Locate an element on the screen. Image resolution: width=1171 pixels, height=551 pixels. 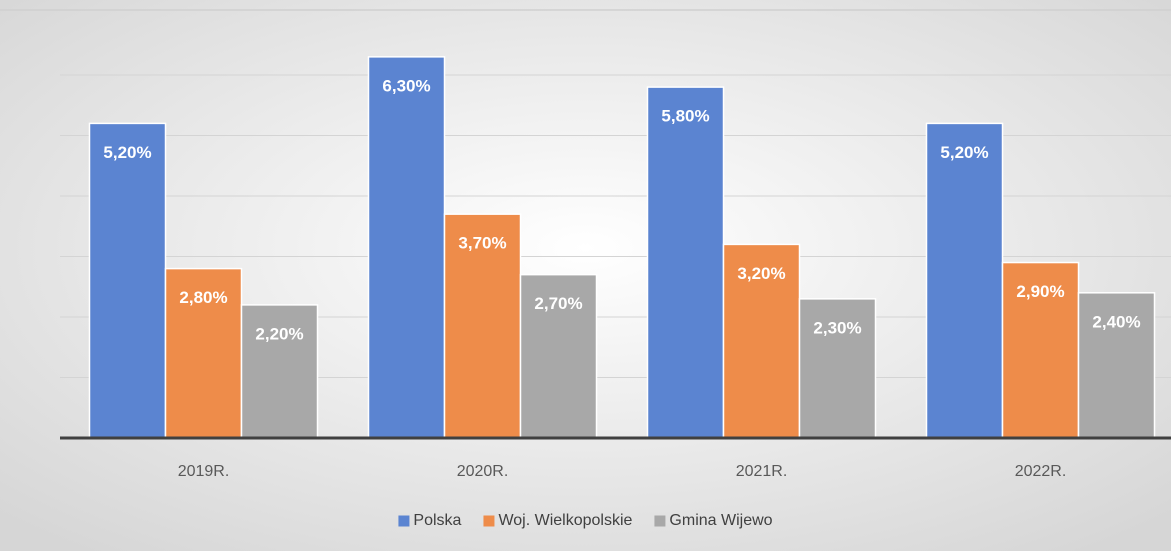
x-tick-label: 2022R. is located at coordinates (1041, 471).